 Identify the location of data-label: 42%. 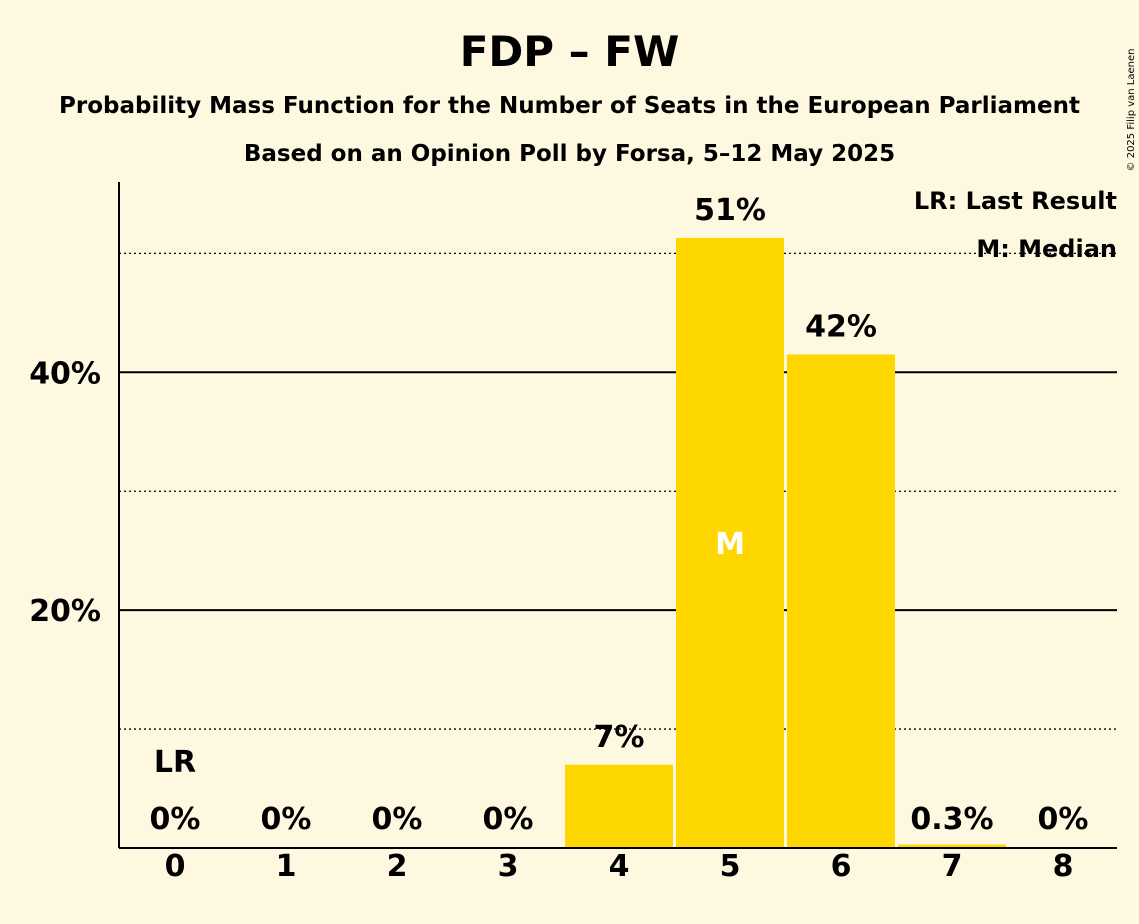
(841, 326).